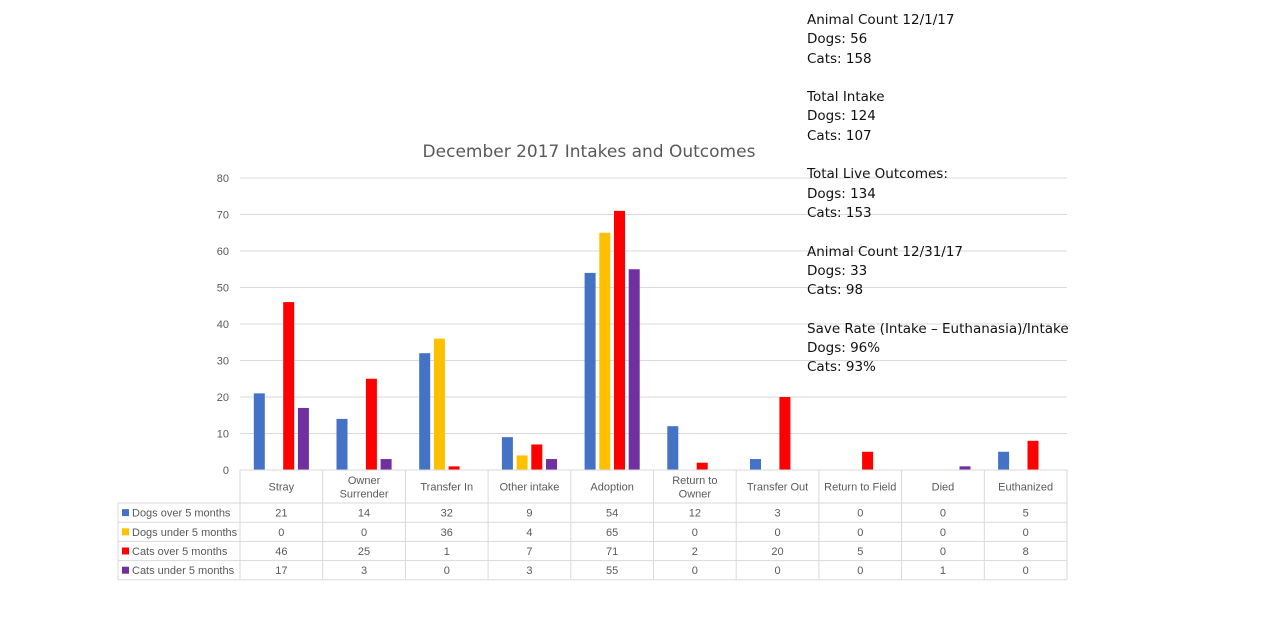 This screenshot has height=630, width=1280. I want to click on table-cell-value: 32, so click(447, 514).